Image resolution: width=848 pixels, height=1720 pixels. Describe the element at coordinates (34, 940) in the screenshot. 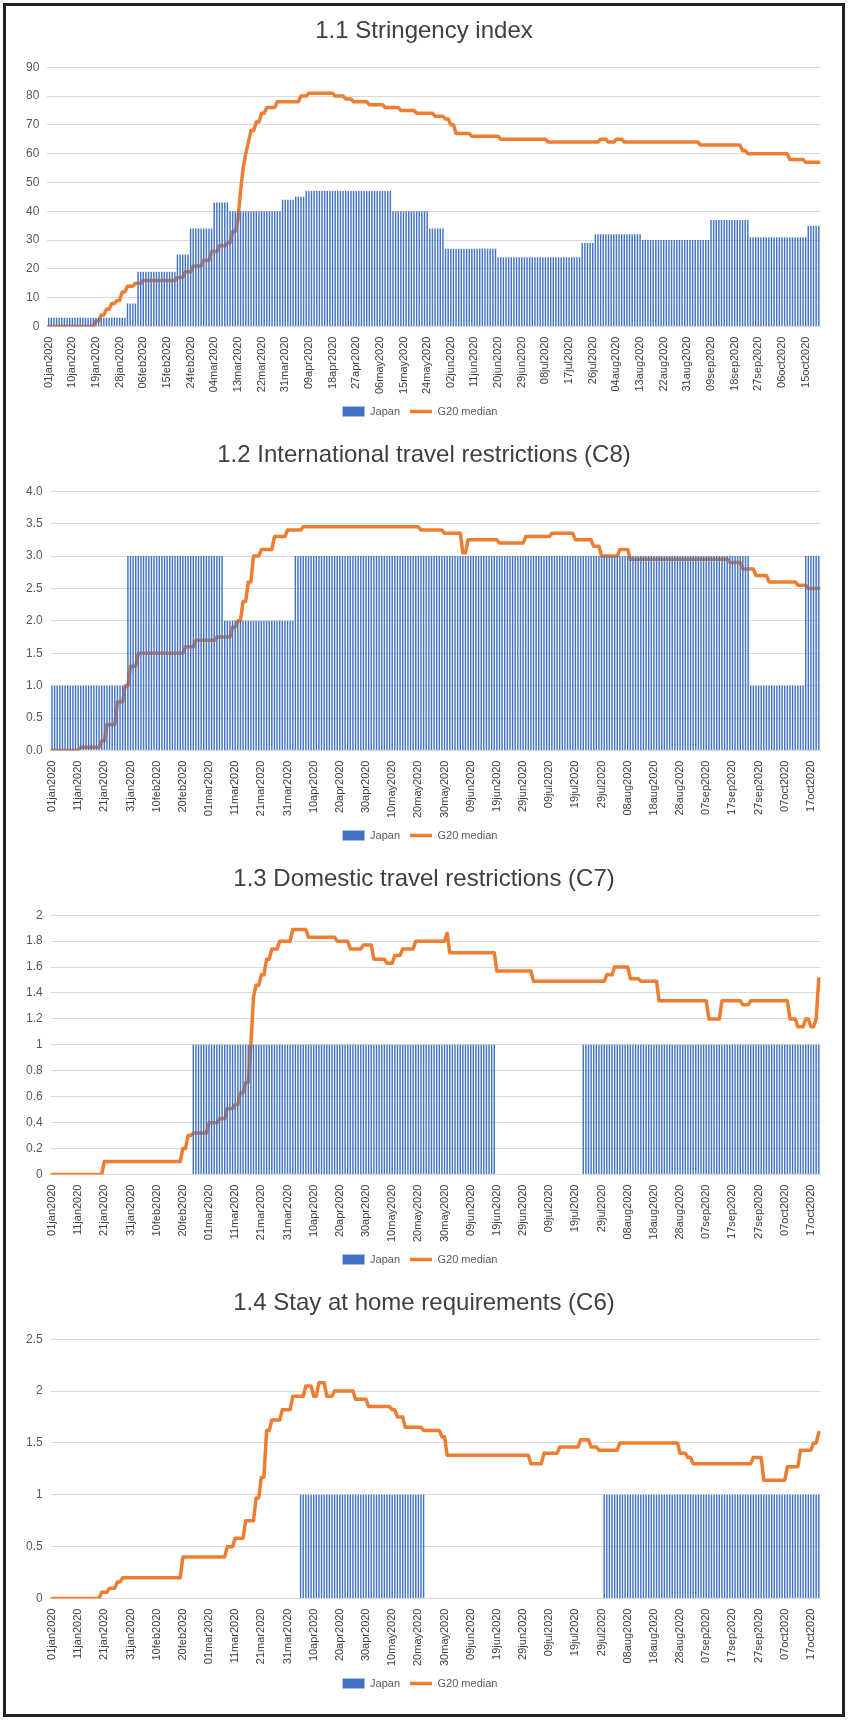

I see `y-tick-label: 1.8` at that location.